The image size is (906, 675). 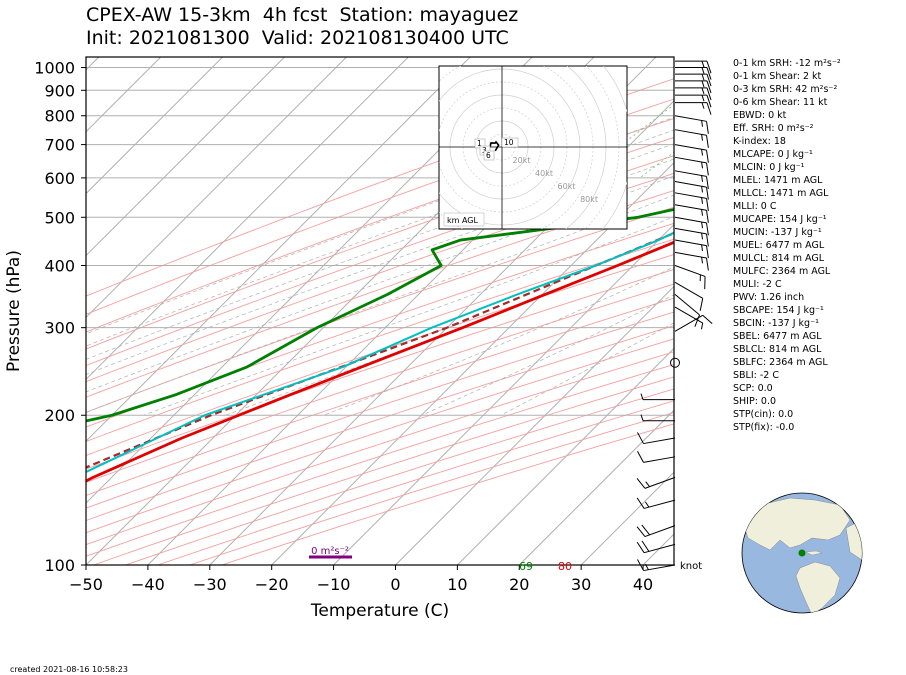 What do you see at coordinates (395, 584) in the screenshot?
I see `x-tick-label: 0` at bounding box center [395, 584].